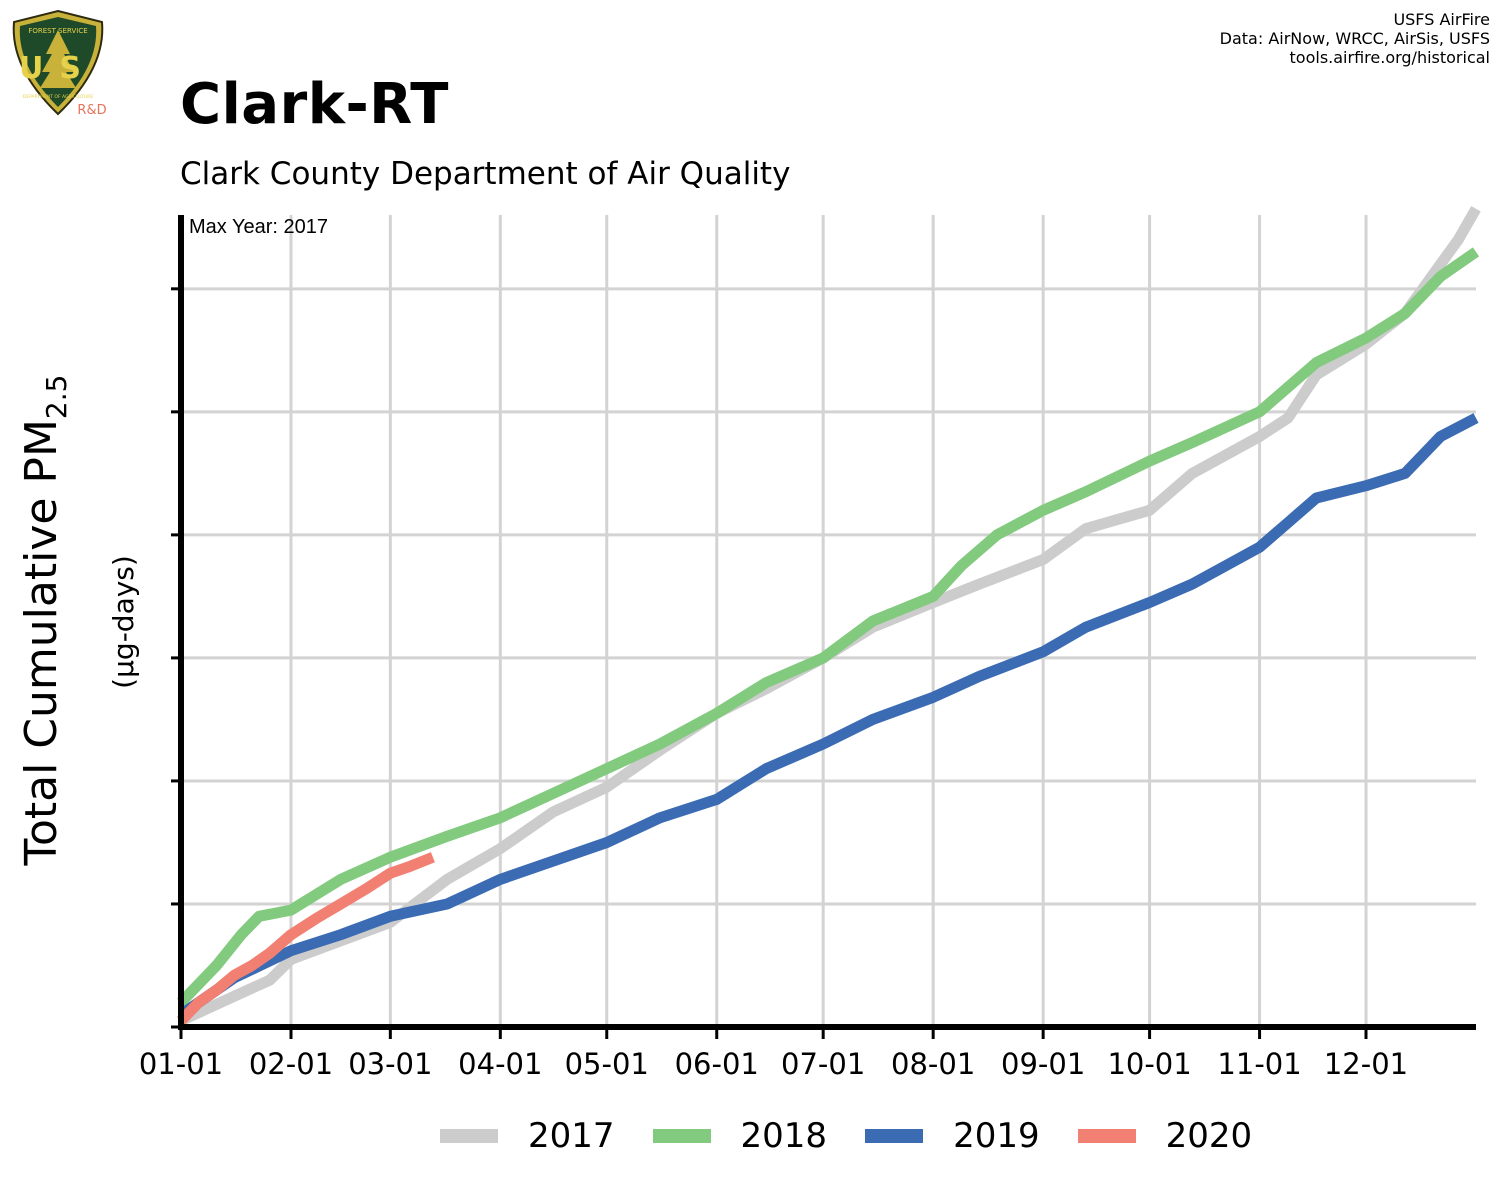 Image resolution: width=1500 pixels, height=1200 pixels. I want to click on y-axis-label: Total Cumulative PM2.5, so click(44, 621).